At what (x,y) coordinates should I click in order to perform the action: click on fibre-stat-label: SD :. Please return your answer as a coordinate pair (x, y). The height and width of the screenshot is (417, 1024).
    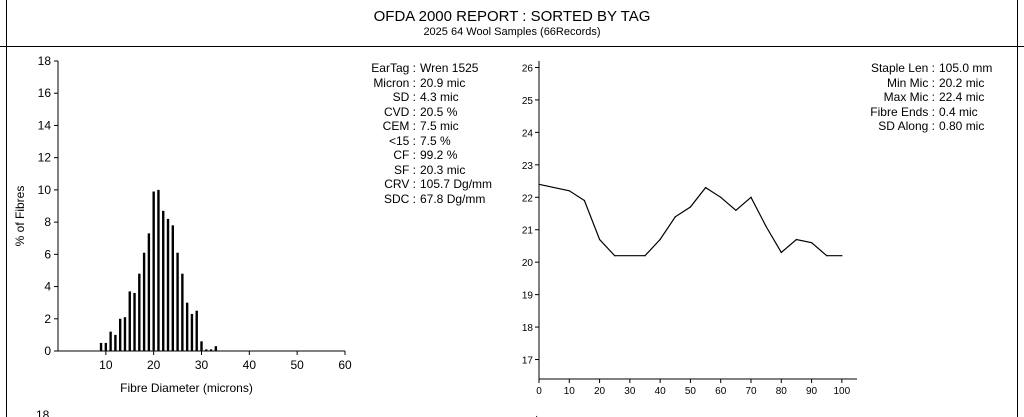
    Looking at the image, I should click on (404, 97).